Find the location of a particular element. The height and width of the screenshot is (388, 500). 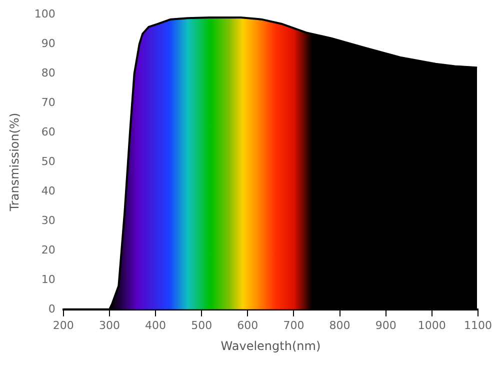

x-tick-label: 300 is located at coordinates (109, 325).